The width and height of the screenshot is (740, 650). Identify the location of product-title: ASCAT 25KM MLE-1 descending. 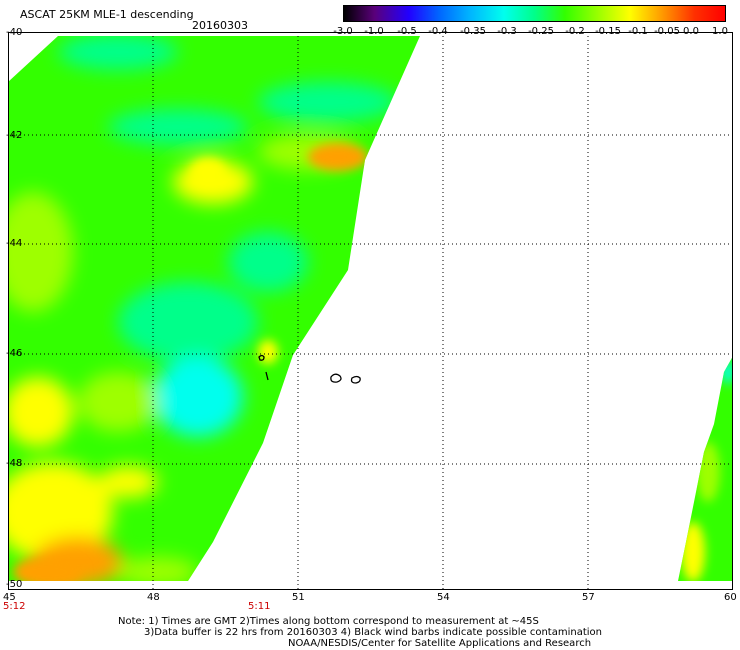
(107, 14).